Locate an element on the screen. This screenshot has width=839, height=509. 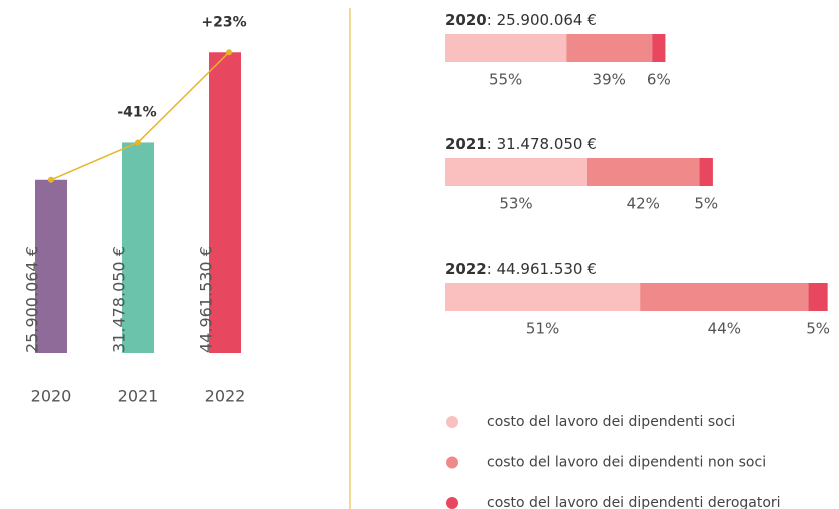
row-heading: 2021: 31.478.050 € is located at coordinates (521, 144).